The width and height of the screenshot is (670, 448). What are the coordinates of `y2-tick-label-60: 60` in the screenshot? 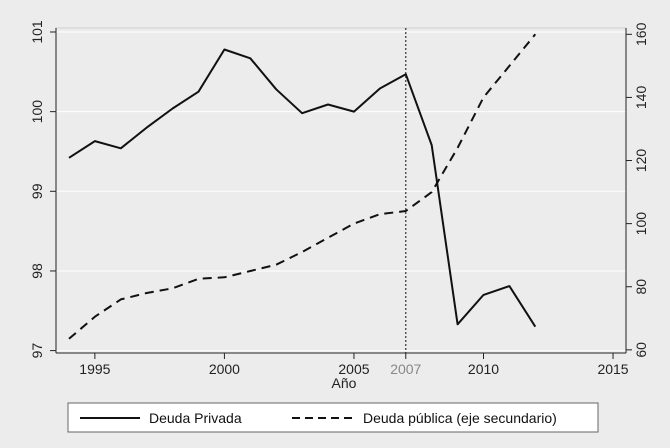 It's located at (641, 350).